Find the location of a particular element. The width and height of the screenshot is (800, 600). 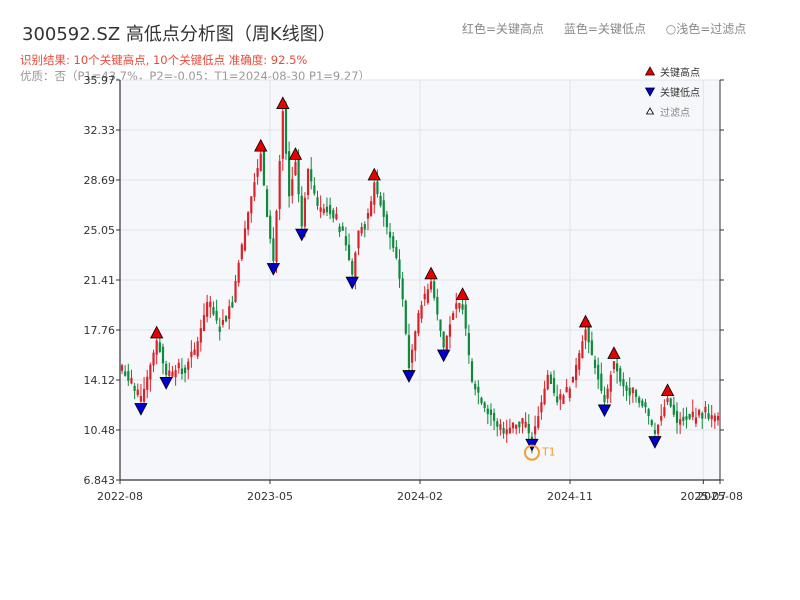

chart-title: 300592.SZ 高低点分析图（周K线图） is located at coordinates (179, 34).